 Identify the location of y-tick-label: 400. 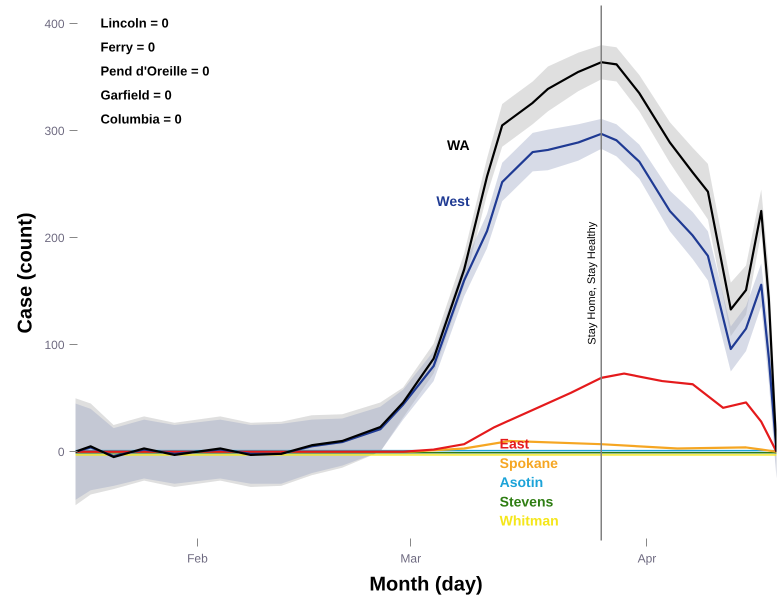
(54, 24).